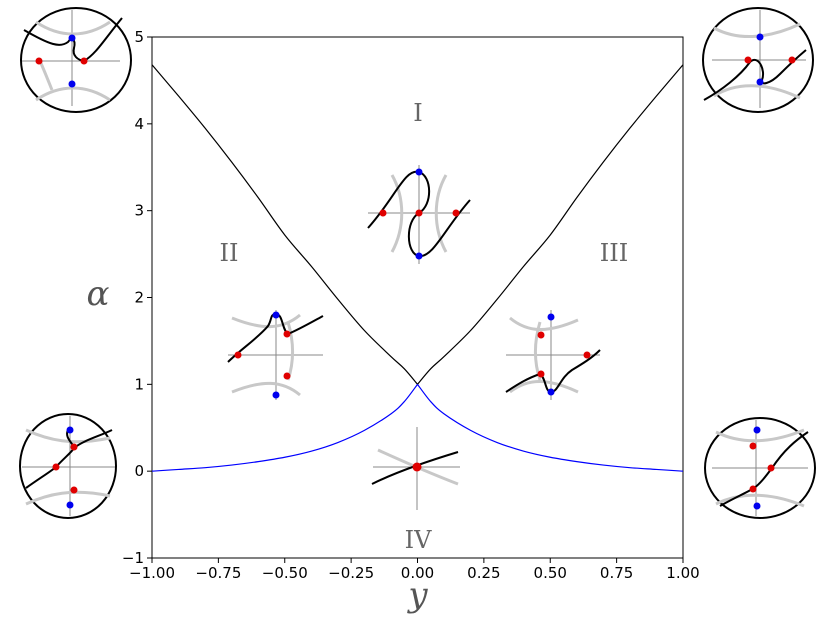 This screenshot has width=830, height=623. Describe the element at coordinates (285, 573) in the screenshot. I see `x-tick-label: −0.50` at that location.